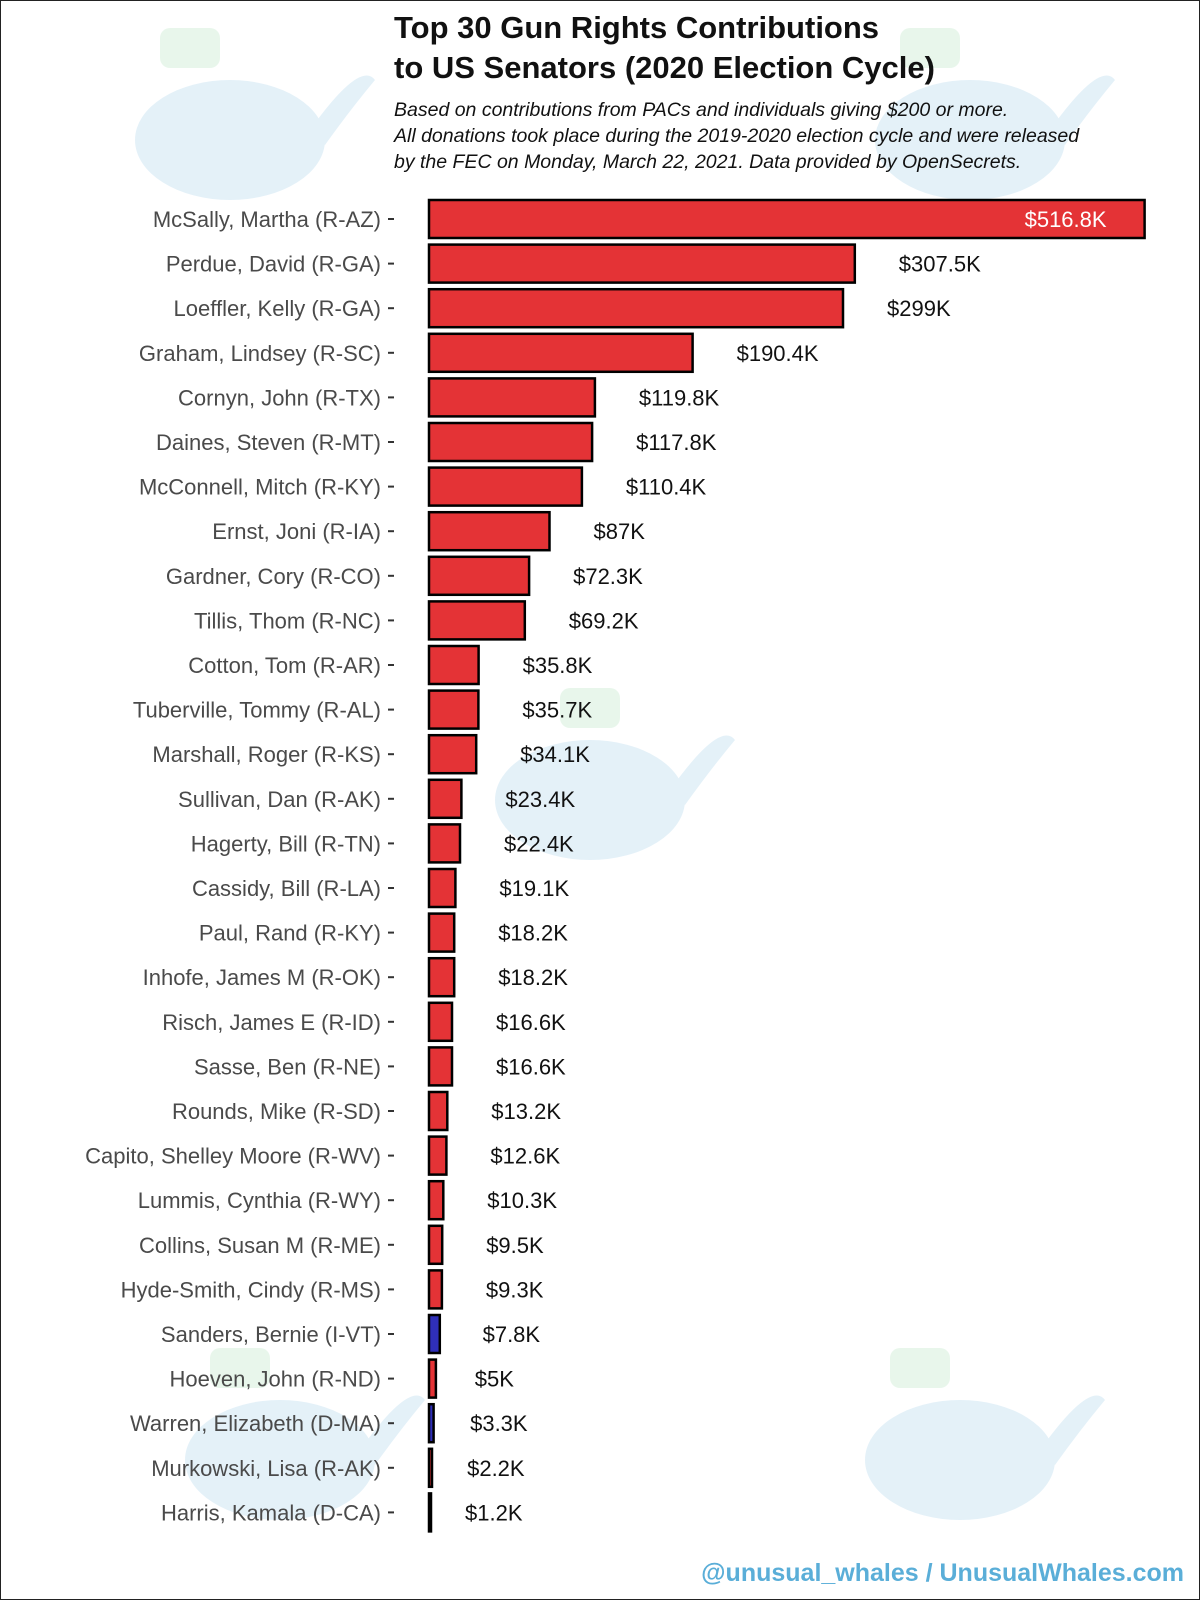 This screenshot has width=1200, height=1600. What do you see at coordinates (676, 442) in the screenshot?
I see `value-label: $117.8K` at bounding box center [676, 442].